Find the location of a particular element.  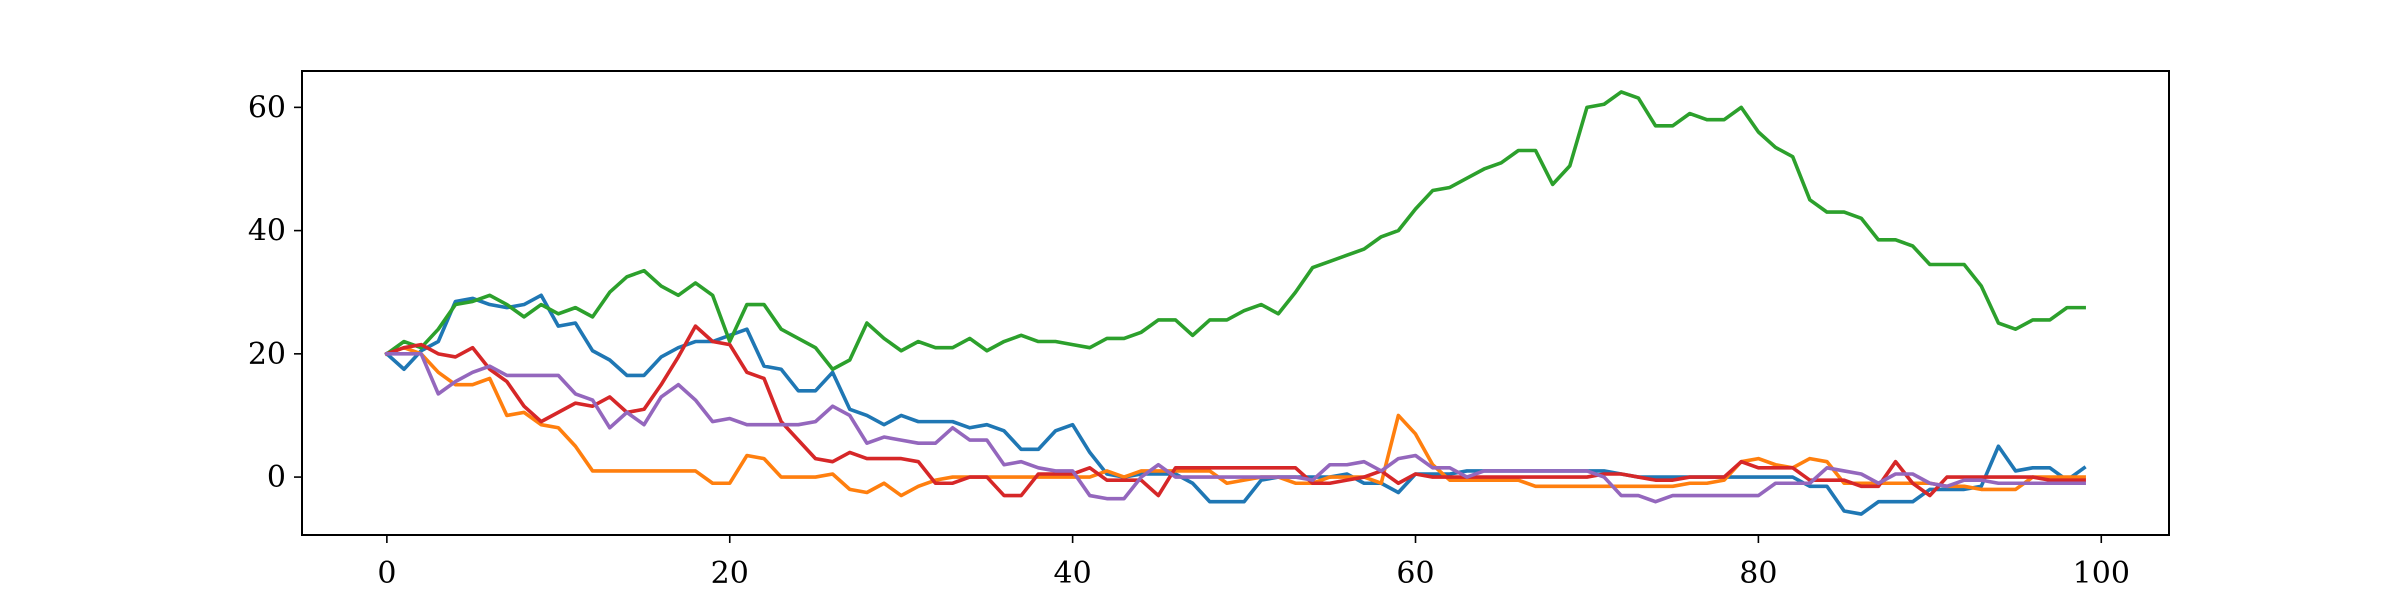

x-tick-label: 40 is located at coordinates (1073, 573).